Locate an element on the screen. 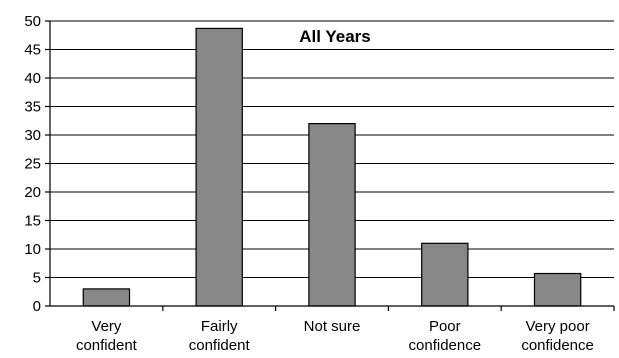  y-tick-label: 0 is located at coordinates (37, 306).